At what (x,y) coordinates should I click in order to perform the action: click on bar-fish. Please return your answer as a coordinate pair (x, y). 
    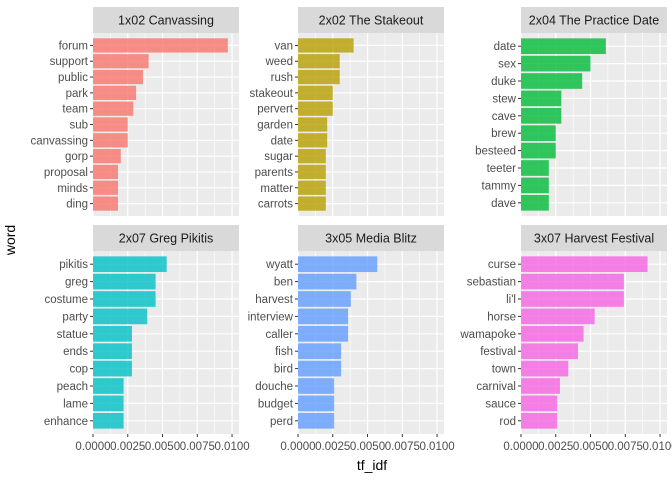
    Looking at the image, I should click on (320, 351).